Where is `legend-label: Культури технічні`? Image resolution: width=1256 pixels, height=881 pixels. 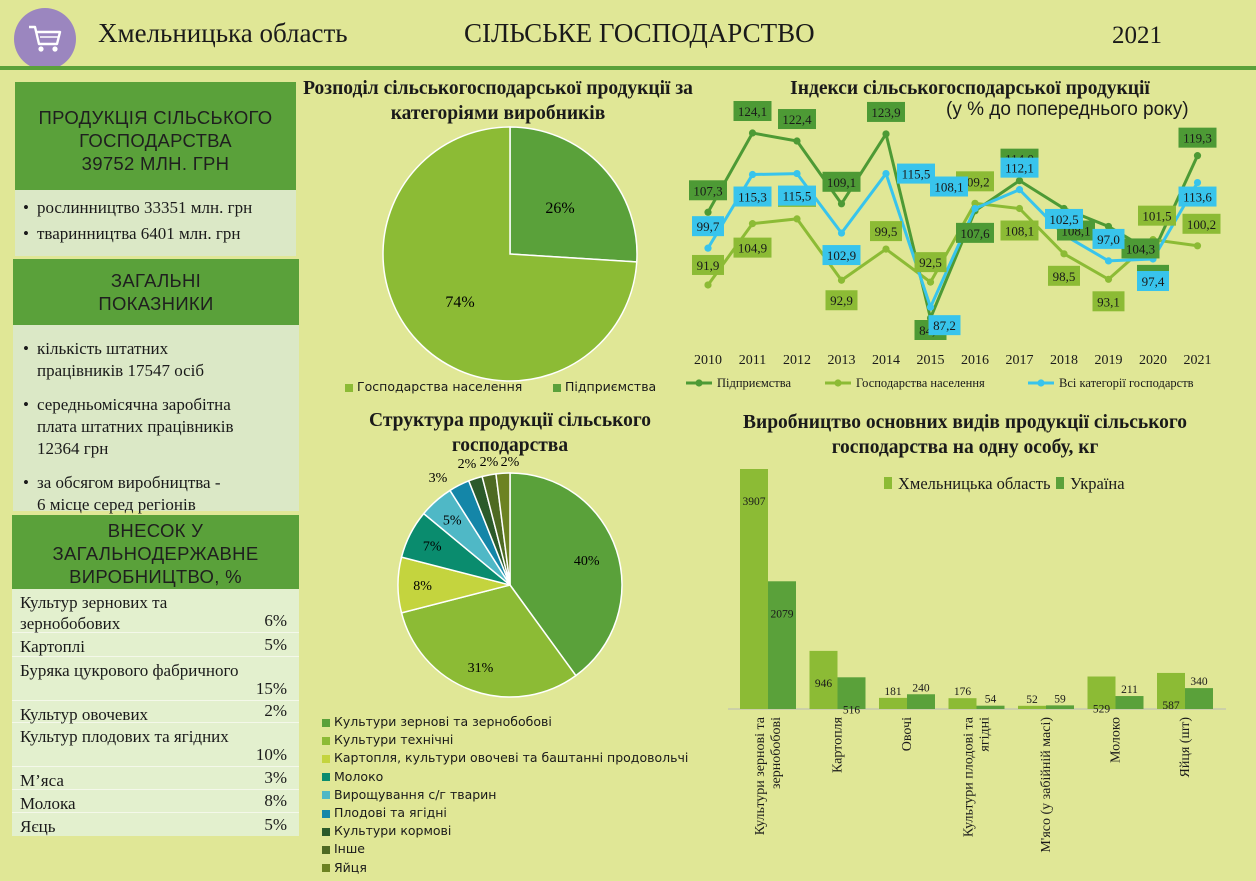 legend-label: Культури технічні is located at coordinates (394, 740).